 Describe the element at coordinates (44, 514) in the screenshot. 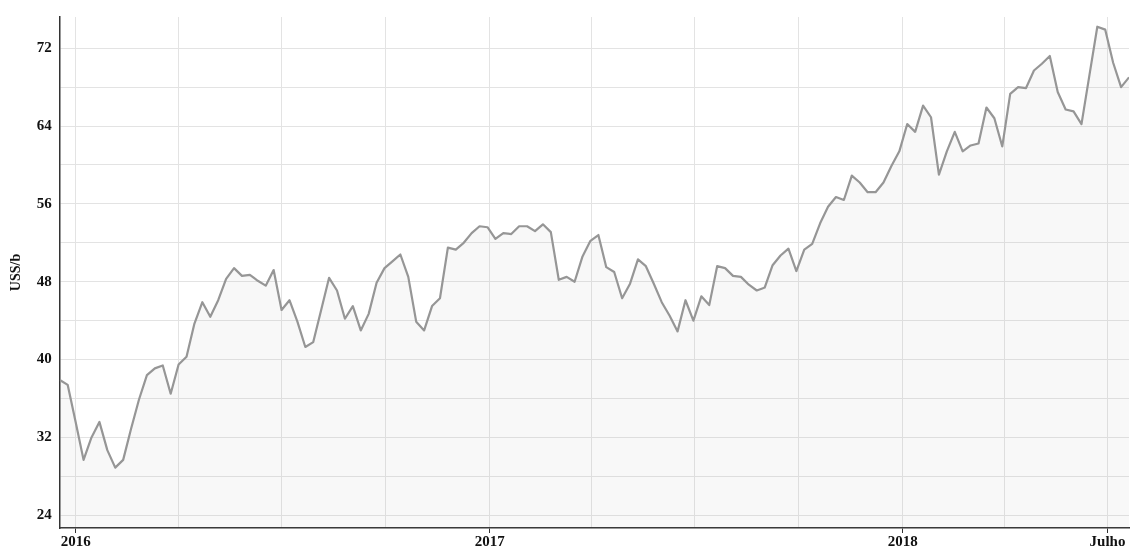

I see `y-tick-label: 24` at that location.